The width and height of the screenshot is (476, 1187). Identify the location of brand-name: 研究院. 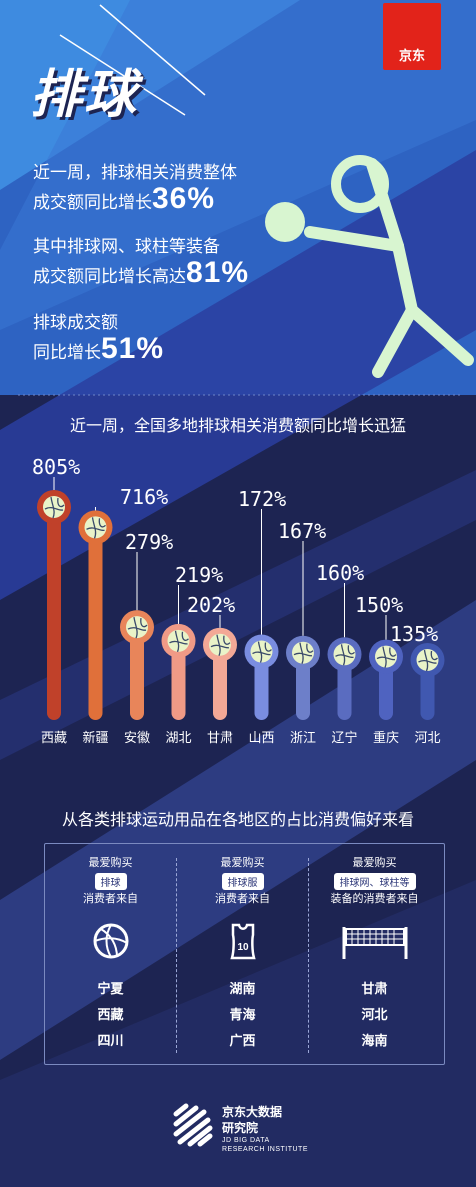
(240, 1128).